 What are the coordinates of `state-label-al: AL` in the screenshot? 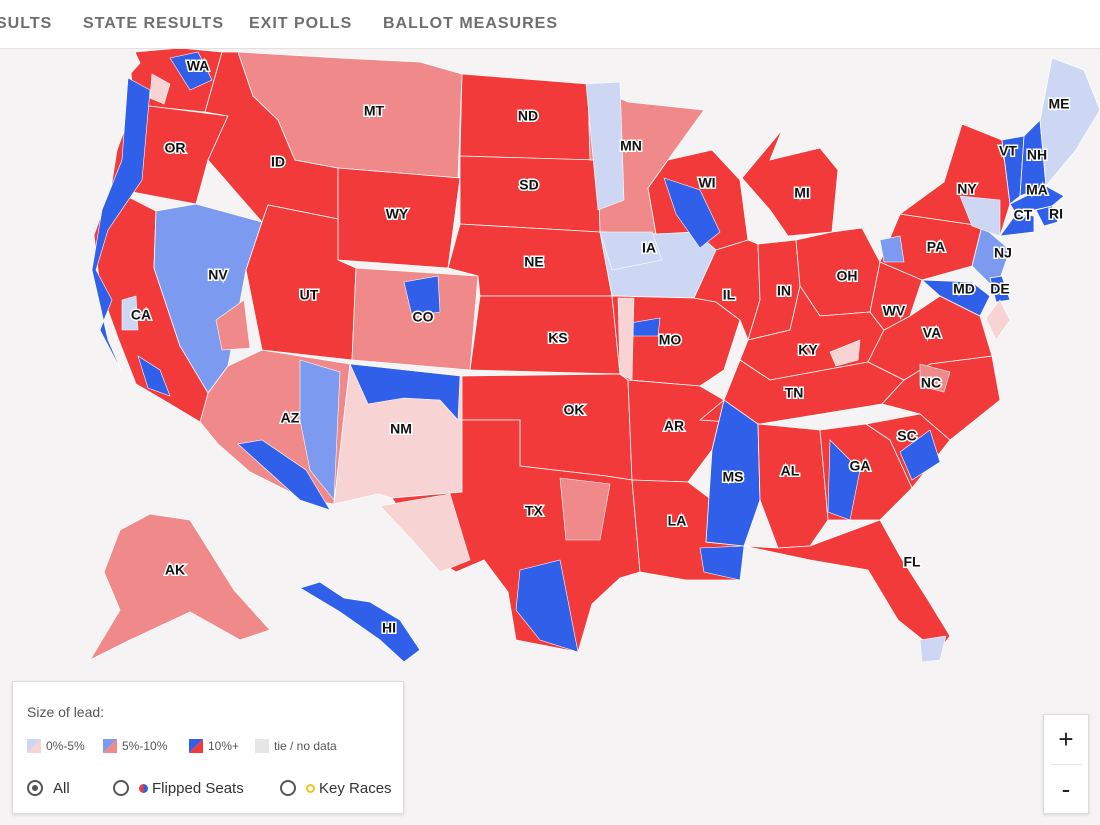 It's located at (790, 471).